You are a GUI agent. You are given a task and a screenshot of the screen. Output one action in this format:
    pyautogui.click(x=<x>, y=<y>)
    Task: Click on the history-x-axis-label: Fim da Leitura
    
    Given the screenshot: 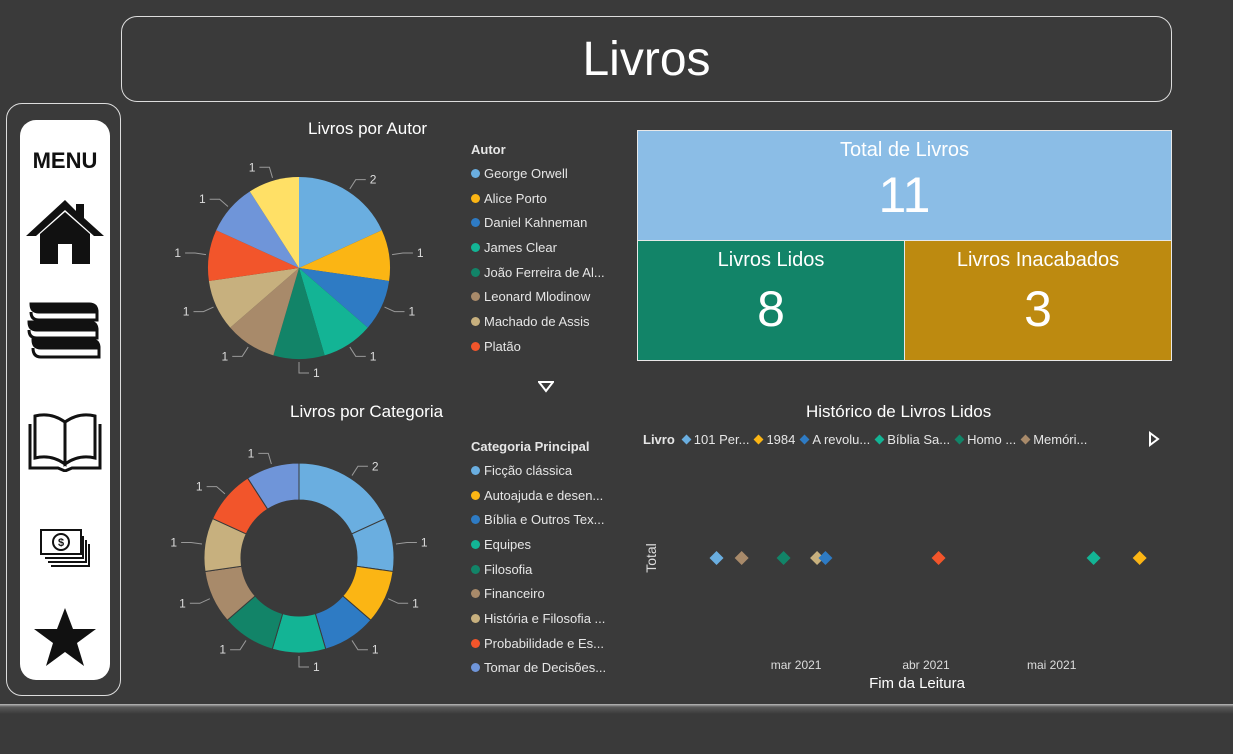 What is the action you would take?
    pyautogui.click(x=917, y=683)
    